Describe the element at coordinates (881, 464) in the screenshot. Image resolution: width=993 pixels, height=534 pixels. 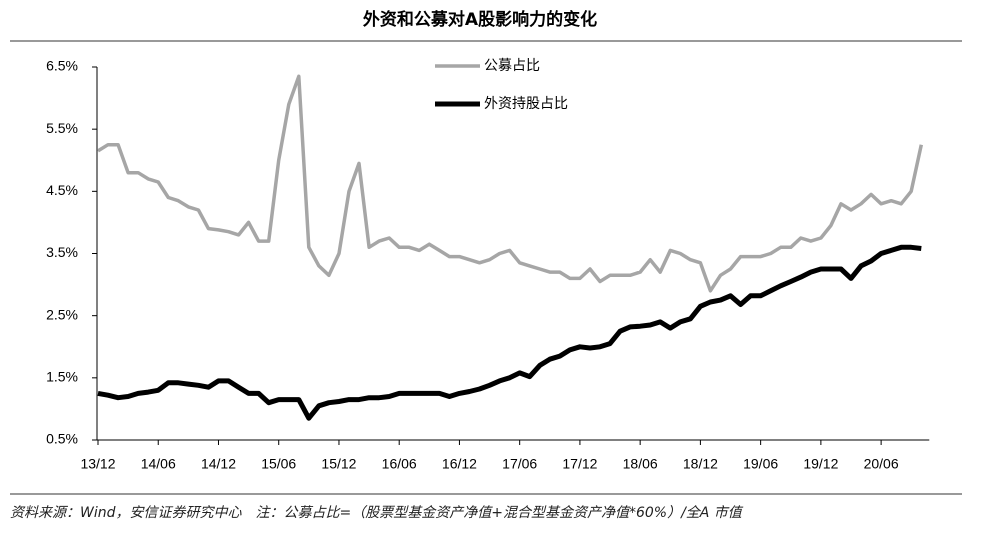
I see `x-tick-label: 20/06` at that location.